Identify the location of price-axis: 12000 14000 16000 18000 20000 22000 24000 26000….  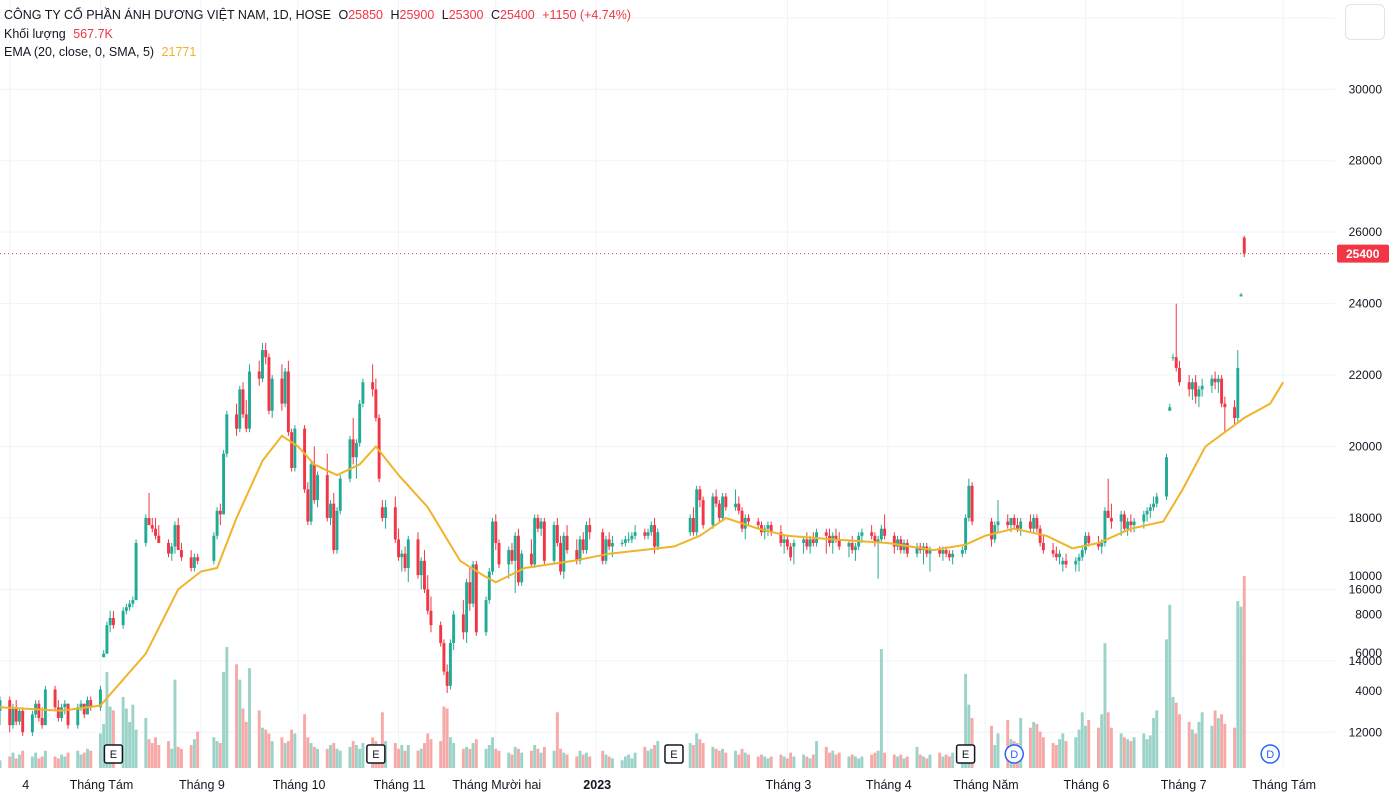
(1366, 375).